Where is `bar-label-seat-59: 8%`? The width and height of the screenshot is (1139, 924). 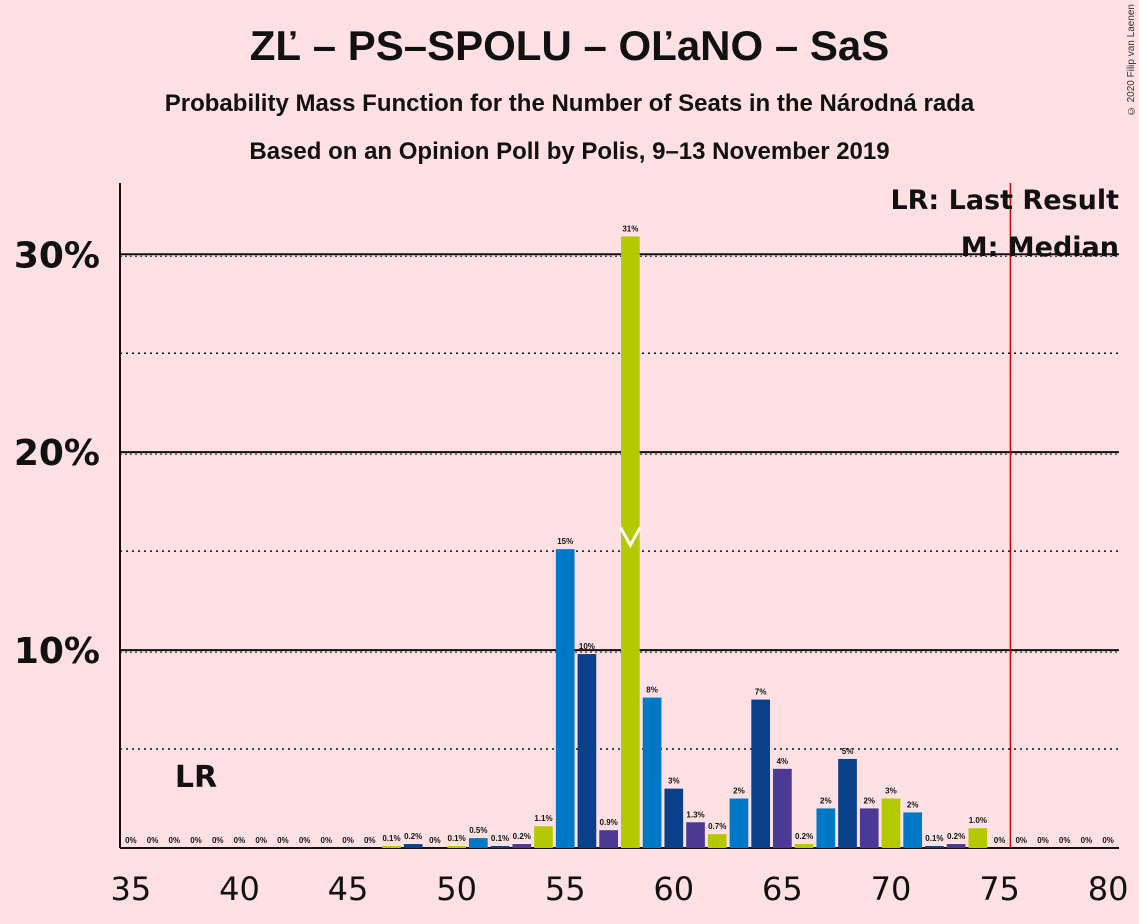 bar-label-seat-59: 8% is located at coordinates (652, 690).